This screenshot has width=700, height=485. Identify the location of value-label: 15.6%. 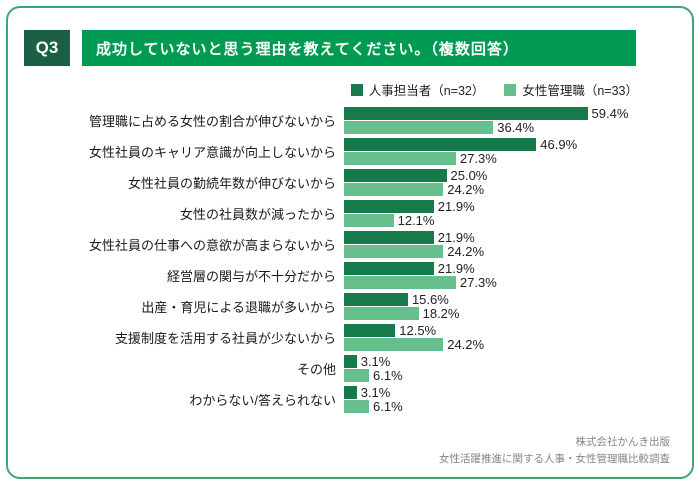
(430, 299).